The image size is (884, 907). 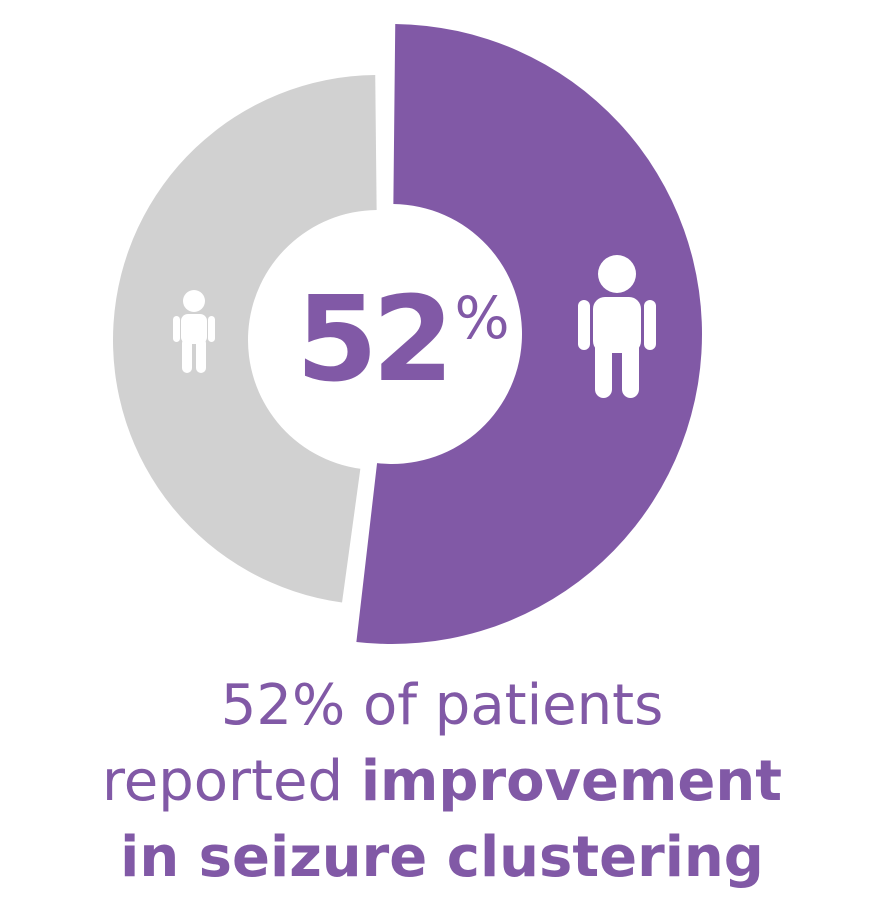 I want to click on caption-line-1: 52% of patients, so click(x=442, y=705).